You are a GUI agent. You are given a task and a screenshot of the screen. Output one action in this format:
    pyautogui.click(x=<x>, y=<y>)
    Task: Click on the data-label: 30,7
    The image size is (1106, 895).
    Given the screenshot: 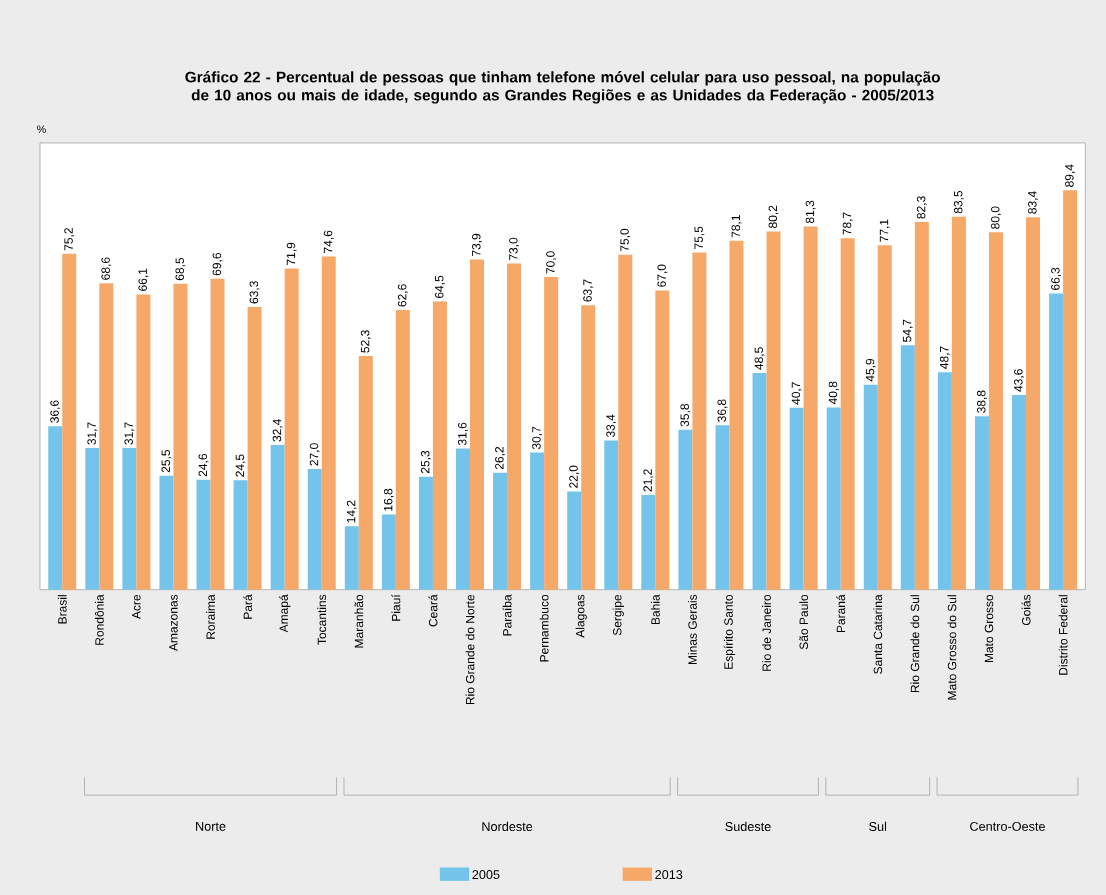 What is the action you would take?
    pyautogui.click(x=537, y=438)
    